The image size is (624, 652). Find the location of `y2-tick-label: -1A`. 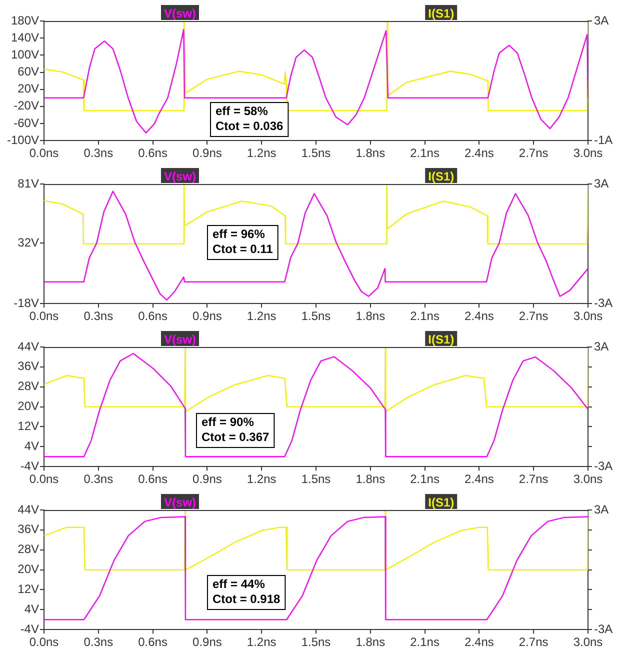

y2-tick-label: -1A is located at coordinates (603, 139).